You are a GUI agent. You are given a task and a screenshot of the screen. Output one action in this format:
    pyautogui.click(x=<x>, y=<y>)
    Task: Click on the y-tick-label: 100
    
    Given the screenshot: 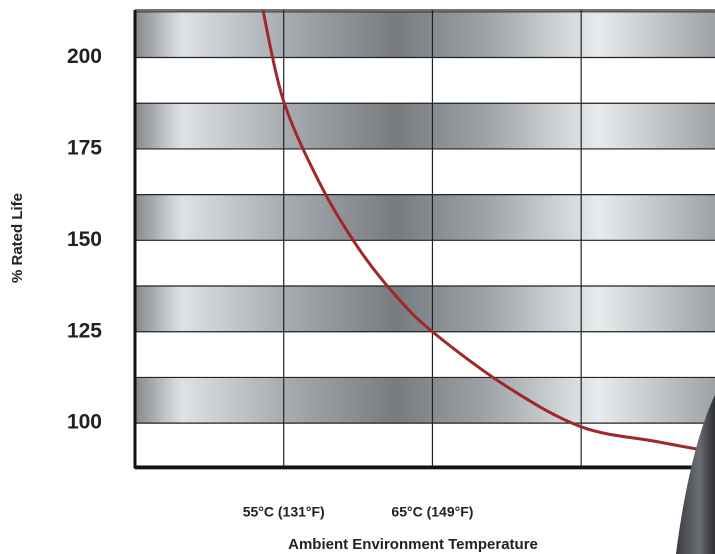 What is the action you would take?
    pyautogui.click(x=84, y=422)
    